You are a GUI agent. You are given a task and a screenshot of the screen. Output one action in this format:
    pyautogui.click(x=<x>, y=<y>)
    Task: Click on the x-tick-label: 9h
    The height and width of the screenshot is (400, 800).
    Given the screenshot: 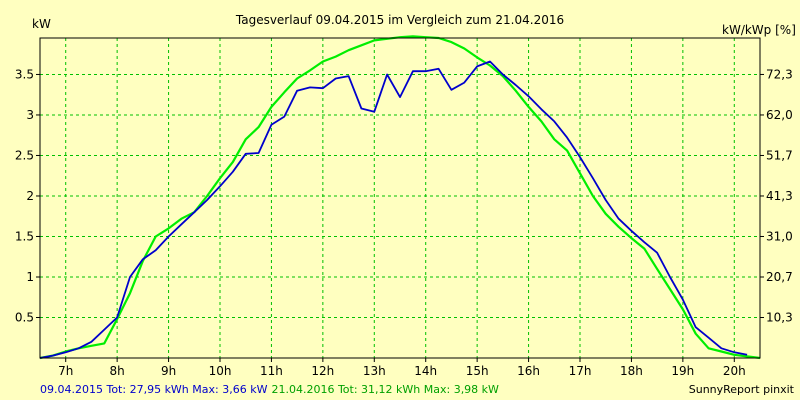 What is the action you would take?
    pyautogui.click(x=168, y=371)
    